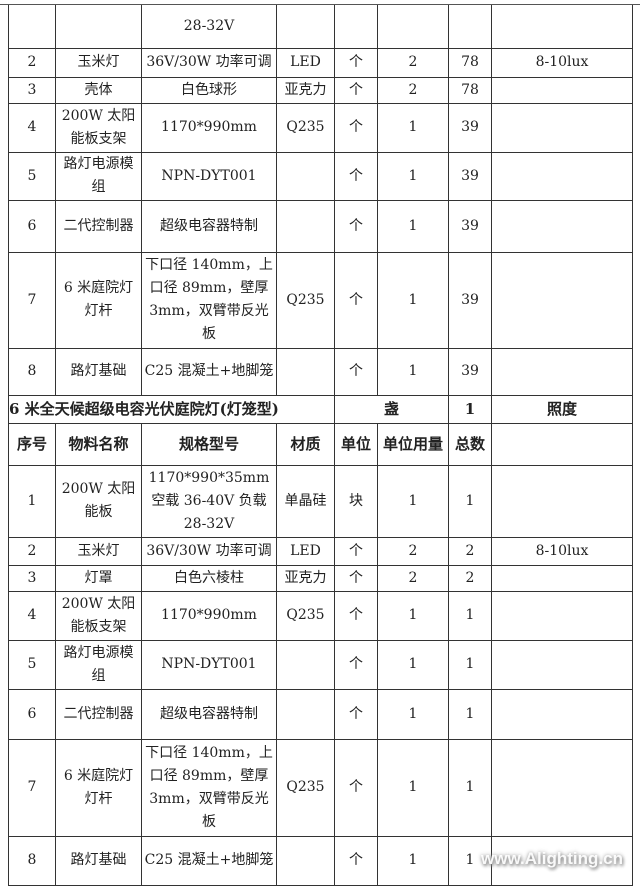 The width and height of the screenshot is (640, 889). What do you see at coordinates (356, 444) in the screenshot?
I see `header-unit: 单位` at bounding box center [356, 444].